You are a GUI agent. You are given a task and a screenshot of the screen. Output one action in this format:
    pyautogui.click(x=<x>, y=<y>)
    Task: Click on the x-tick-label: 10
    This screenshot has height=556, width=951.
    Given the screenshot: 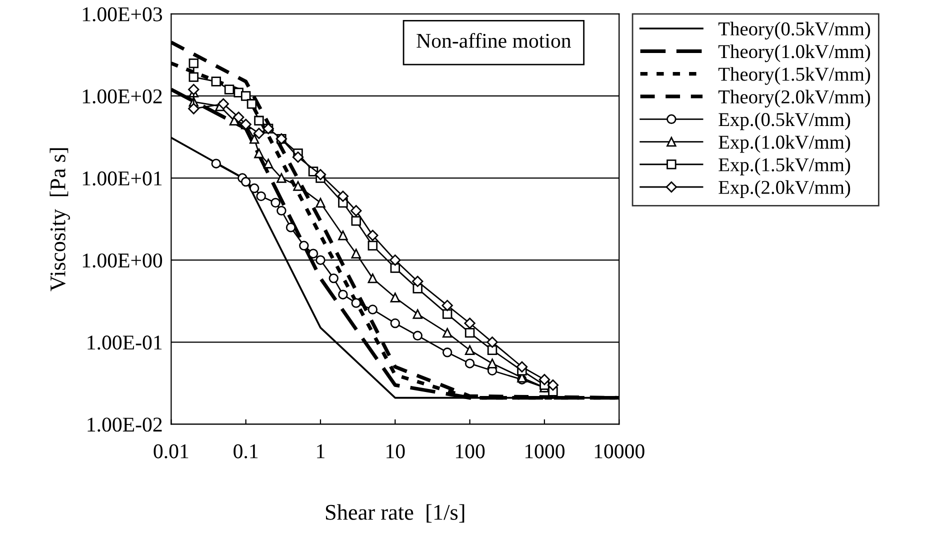 What is the action you would take?
    pyautogui.click(x=395, y=451)
    